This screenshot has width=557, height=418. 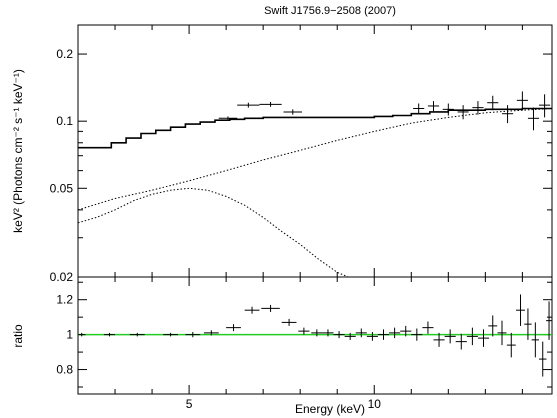 I want to click on spectrum-y-tick-label: 0.05, so click(x=62, y=188).